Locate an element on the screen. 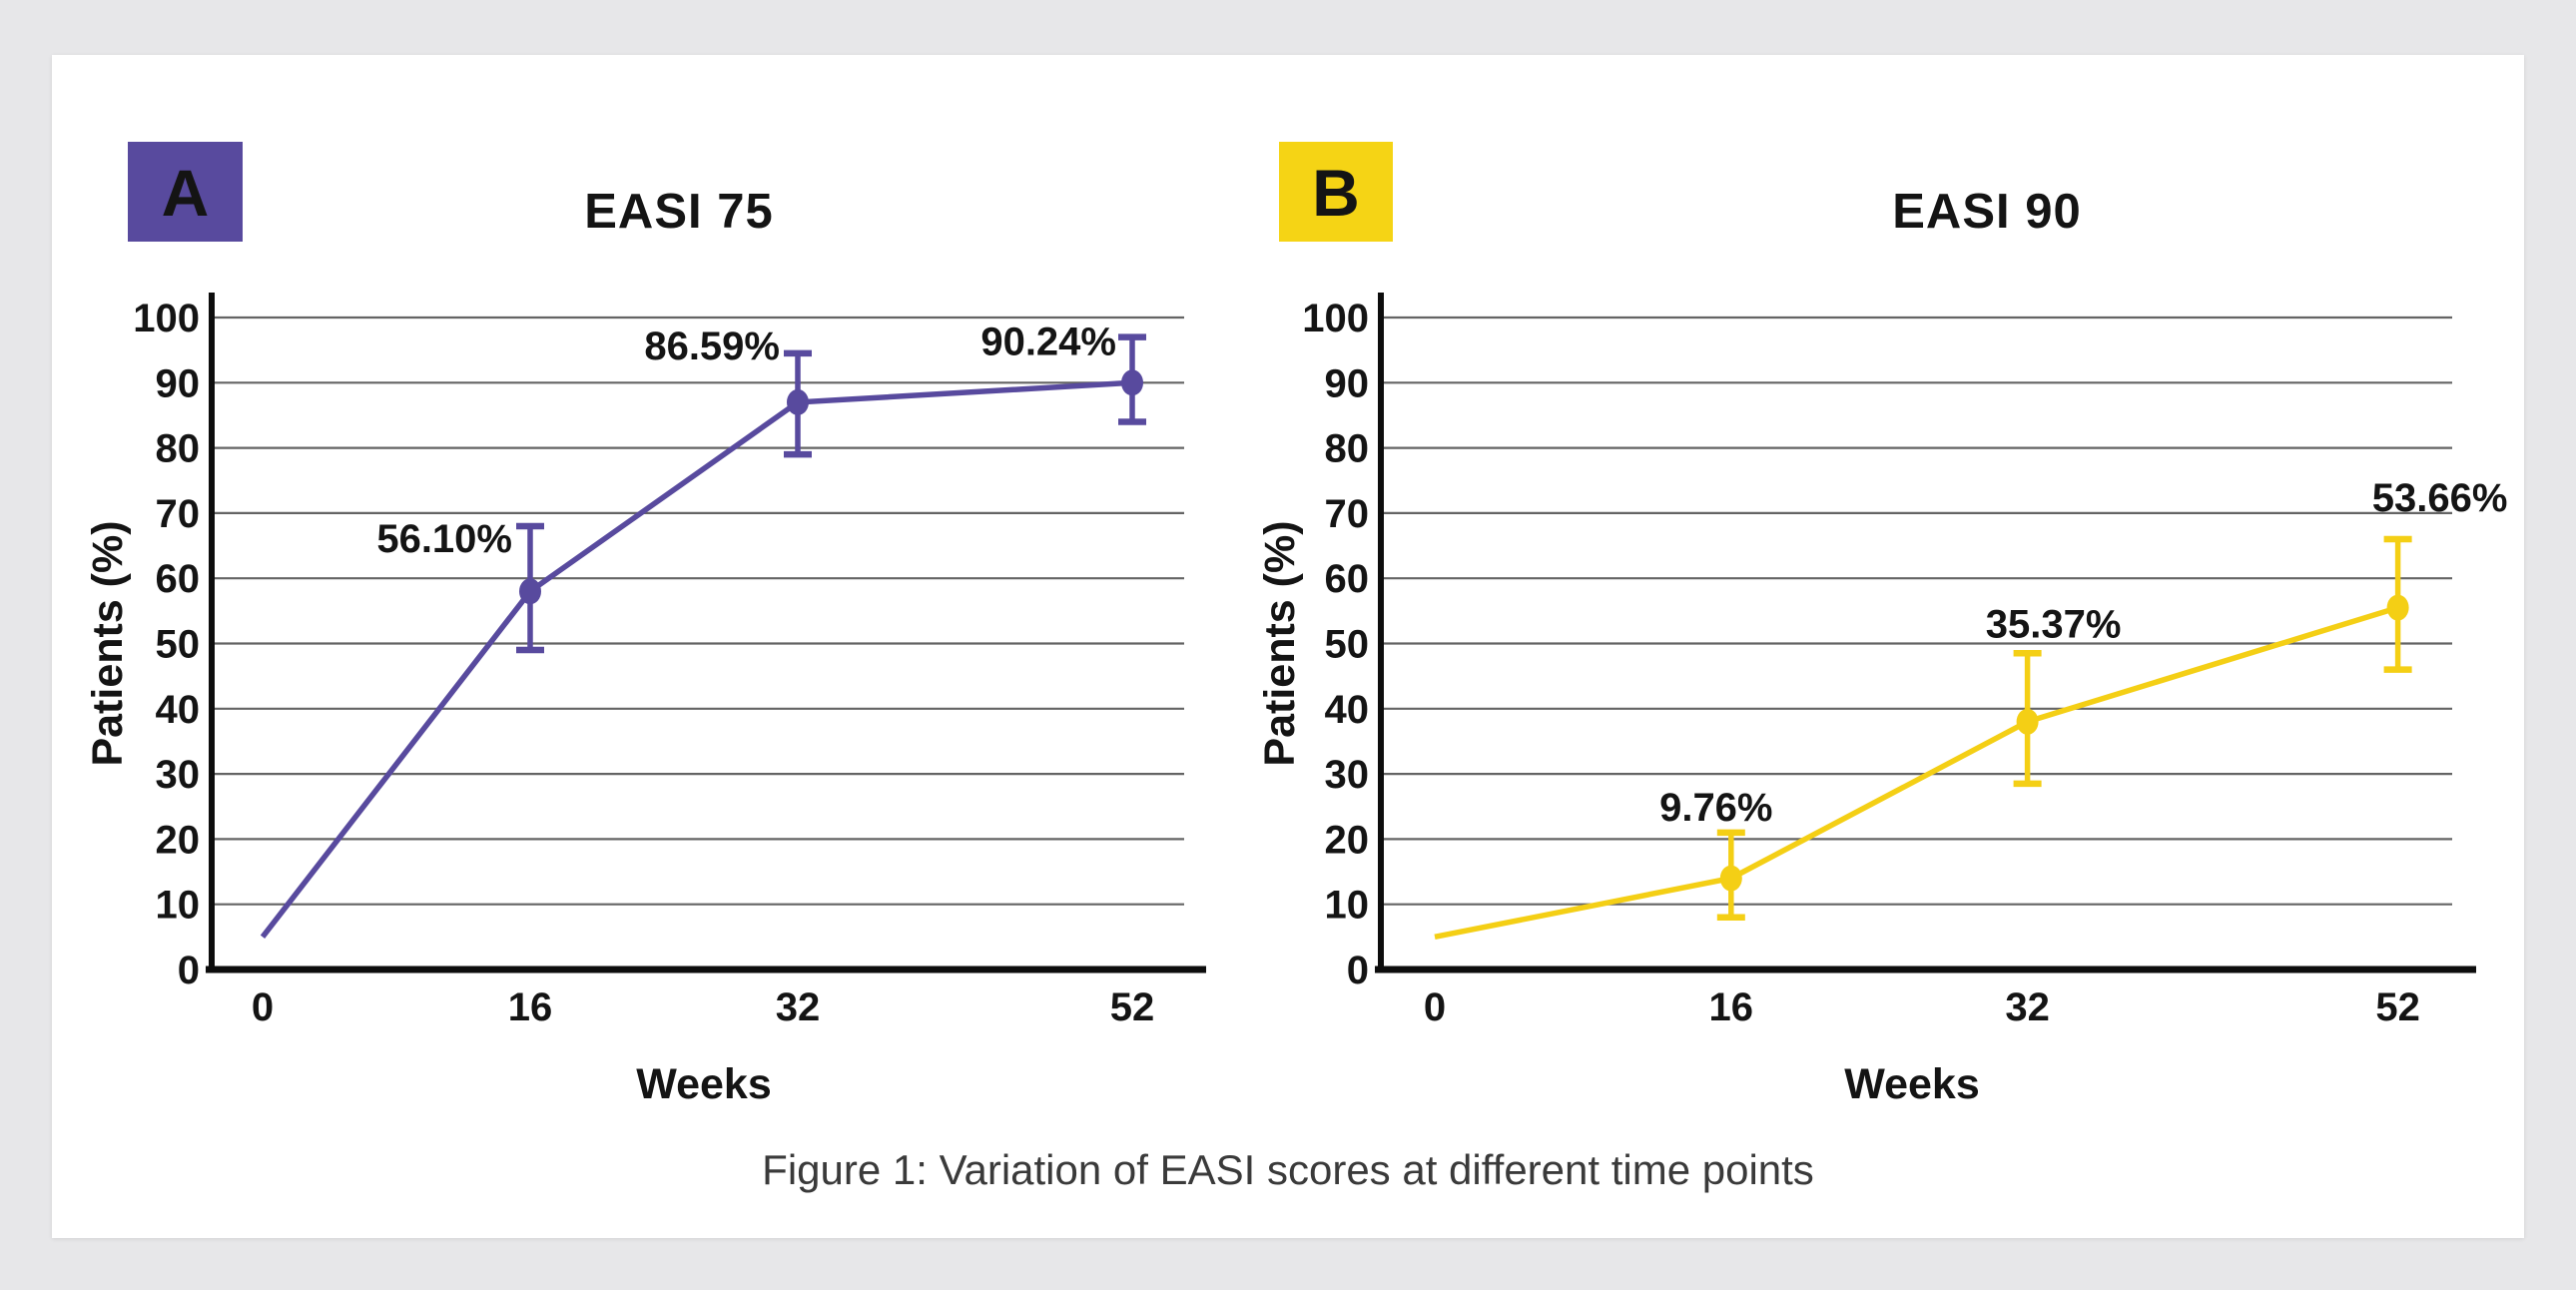  panel-title: EASI 75 is located at coordinates (678, 212).